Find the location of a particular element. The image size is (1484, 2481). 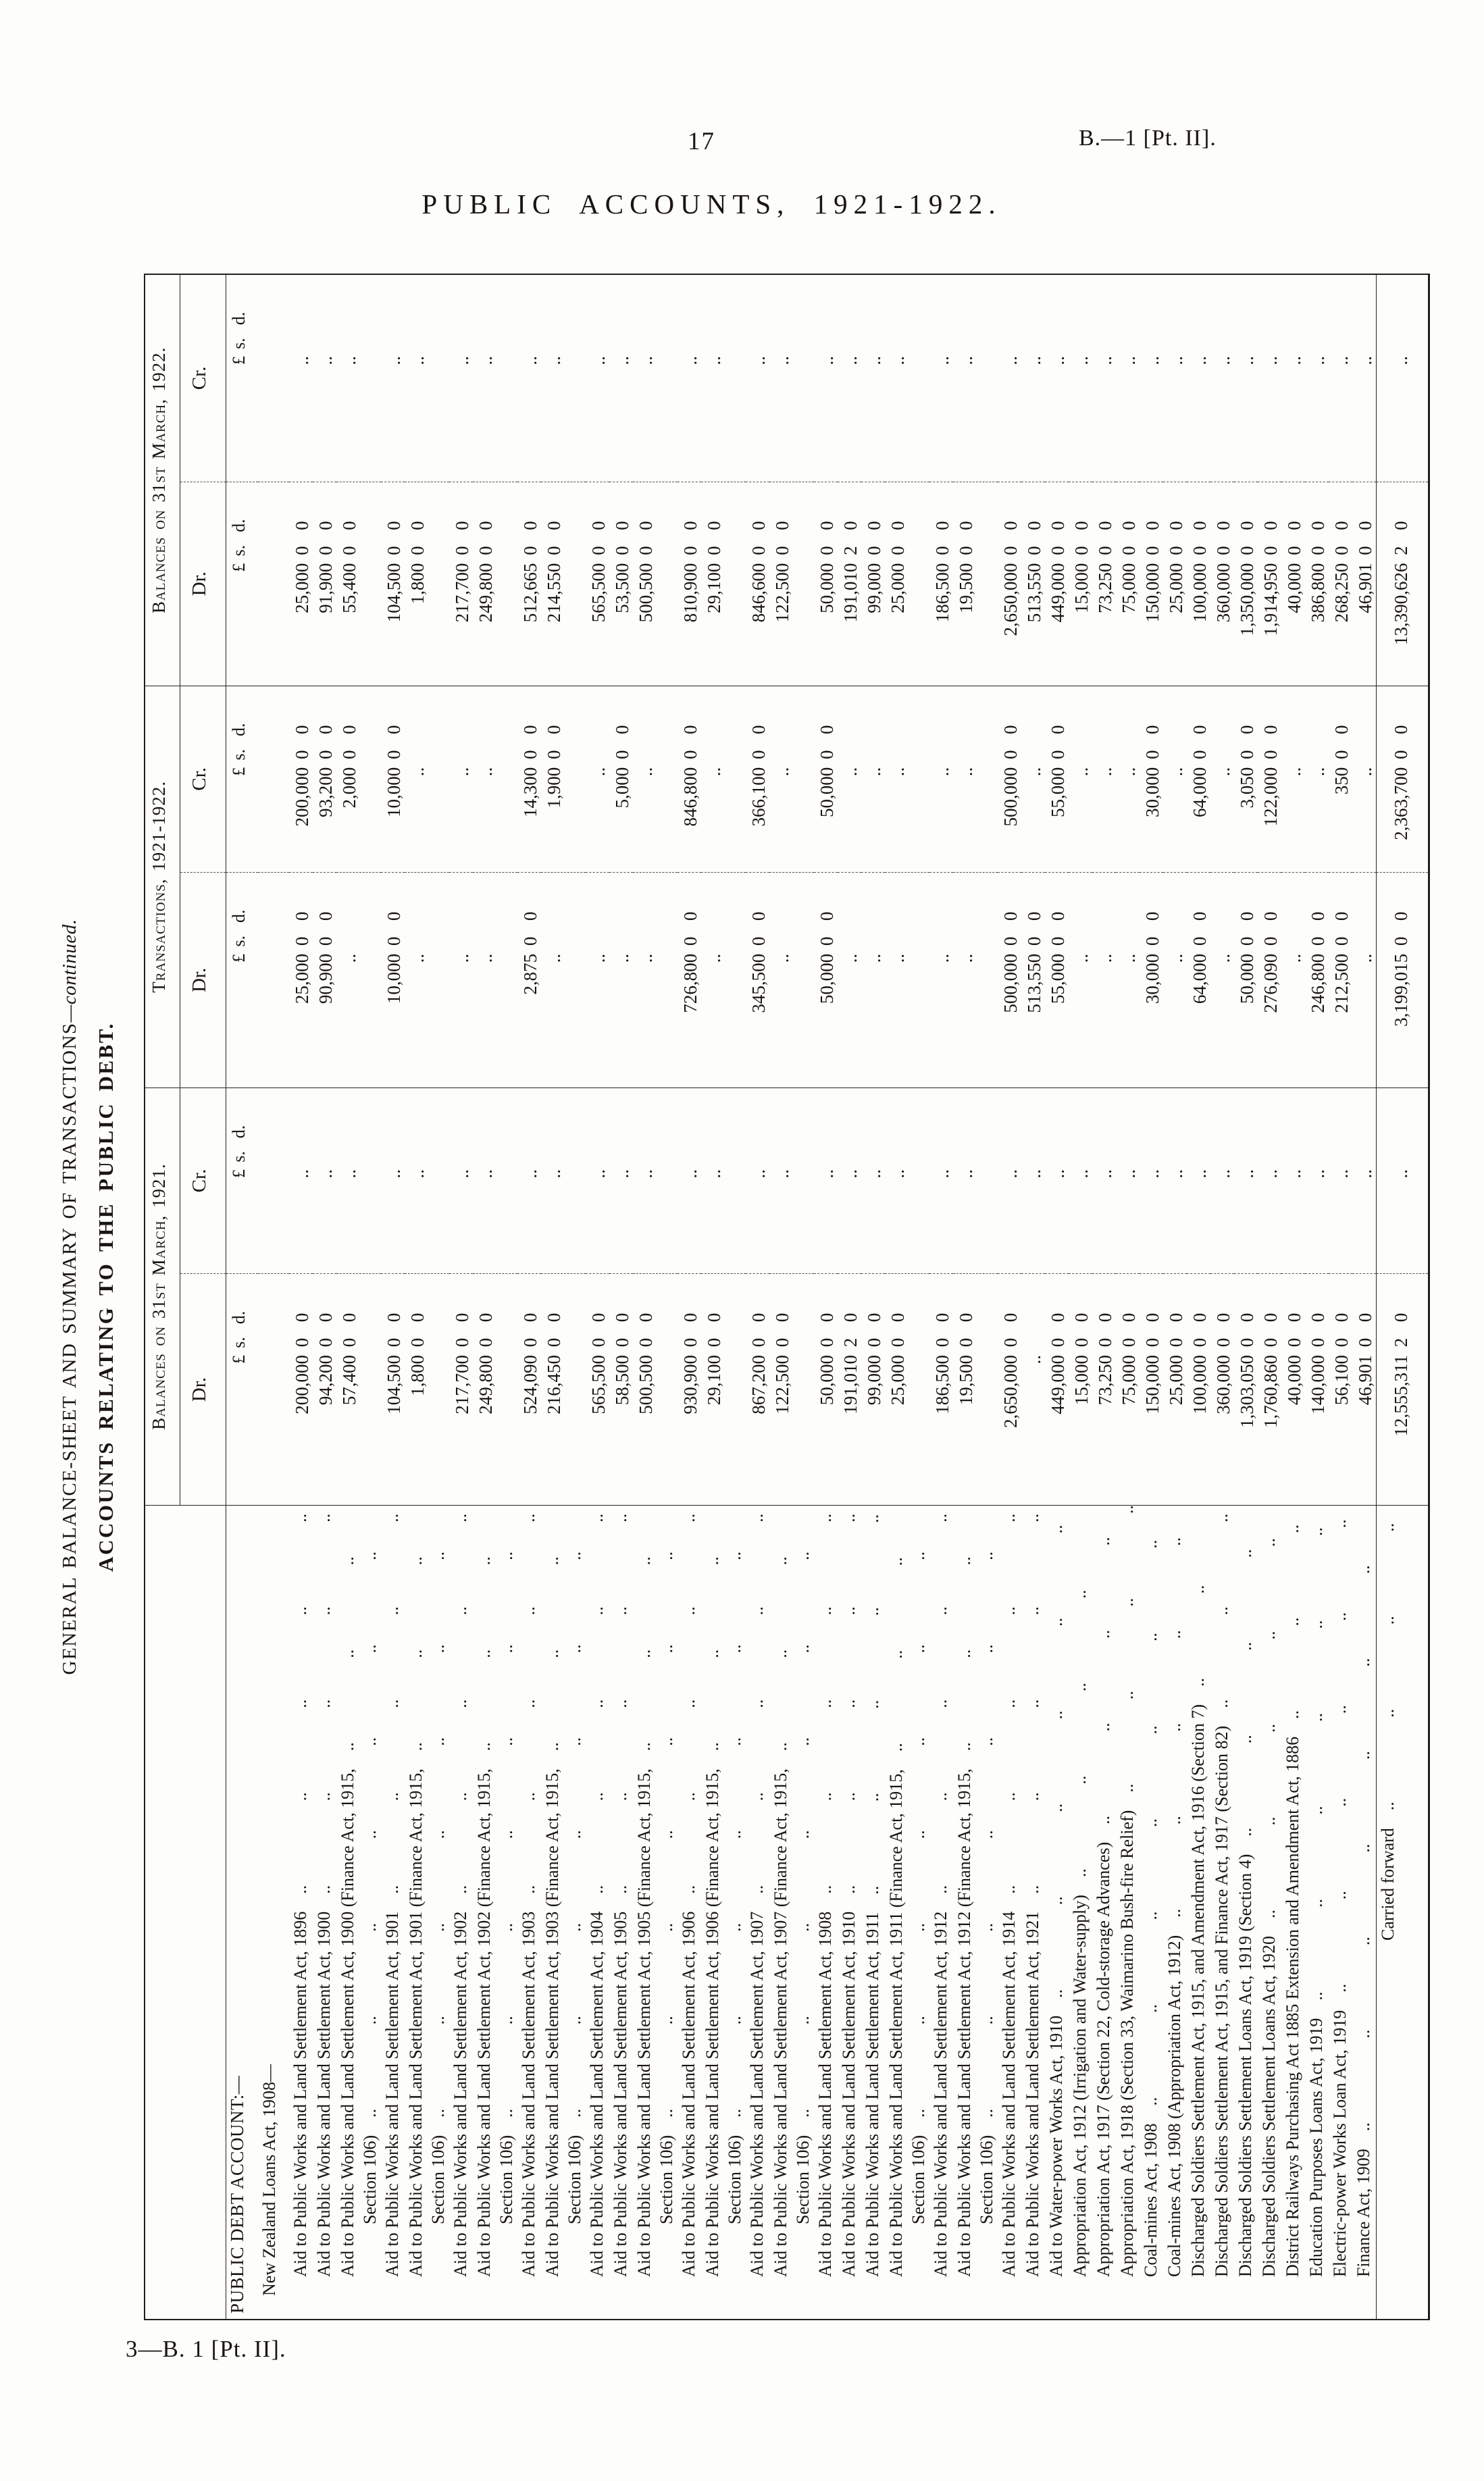

amount: 249,800 0 0 is located at coordinates (484, 1389).